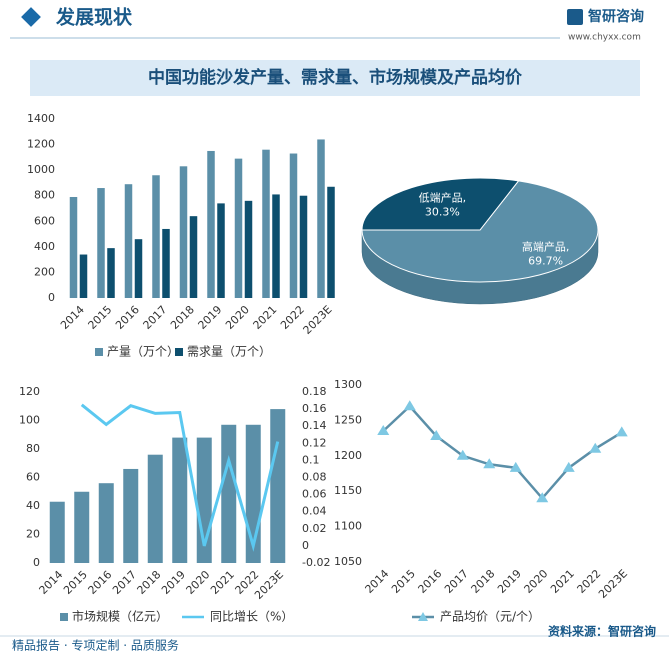 The height and width of the screenshot is (656, 669). What do you see at coordinates (94, 17) in the screenshot?
I see `header-title: 发展现状` at bounding box center [94, 17].